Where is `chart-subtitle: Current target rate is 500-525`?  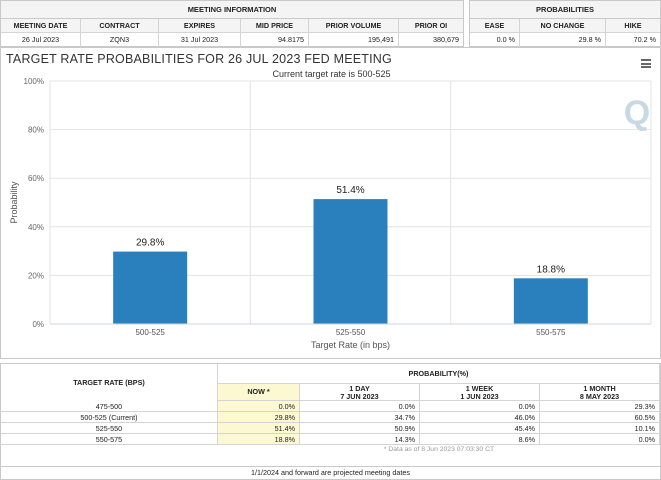
chart-subtitle: Current target rate is 500-525 is located at coordinates (331, 74).